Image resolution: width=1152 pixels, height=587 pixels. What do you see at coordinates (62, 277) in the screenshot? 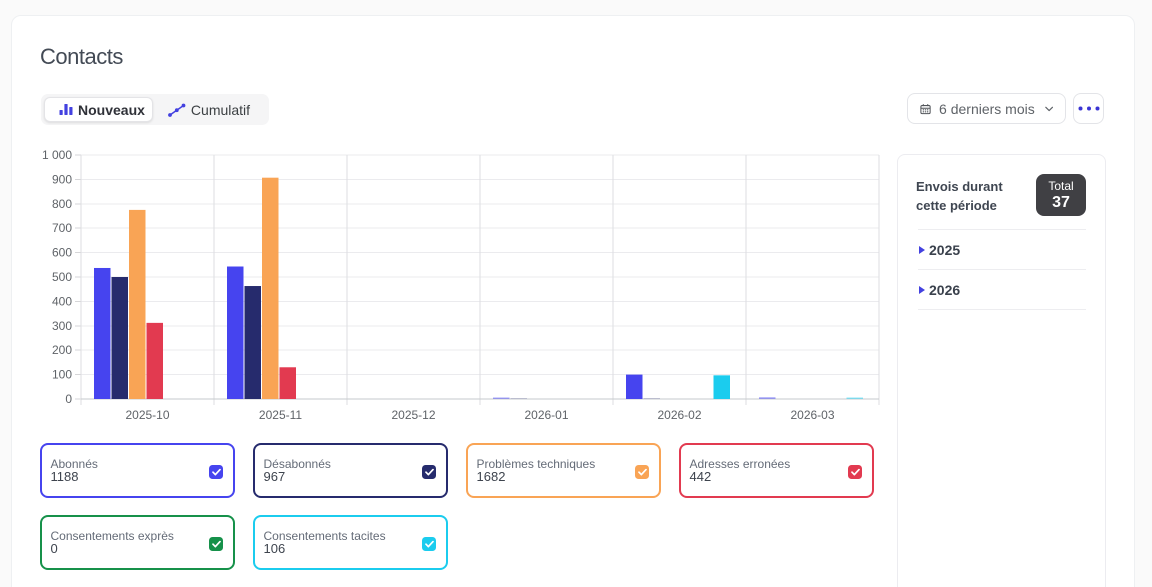
I see `svg-text: 500` at bounding box center [62, 277].